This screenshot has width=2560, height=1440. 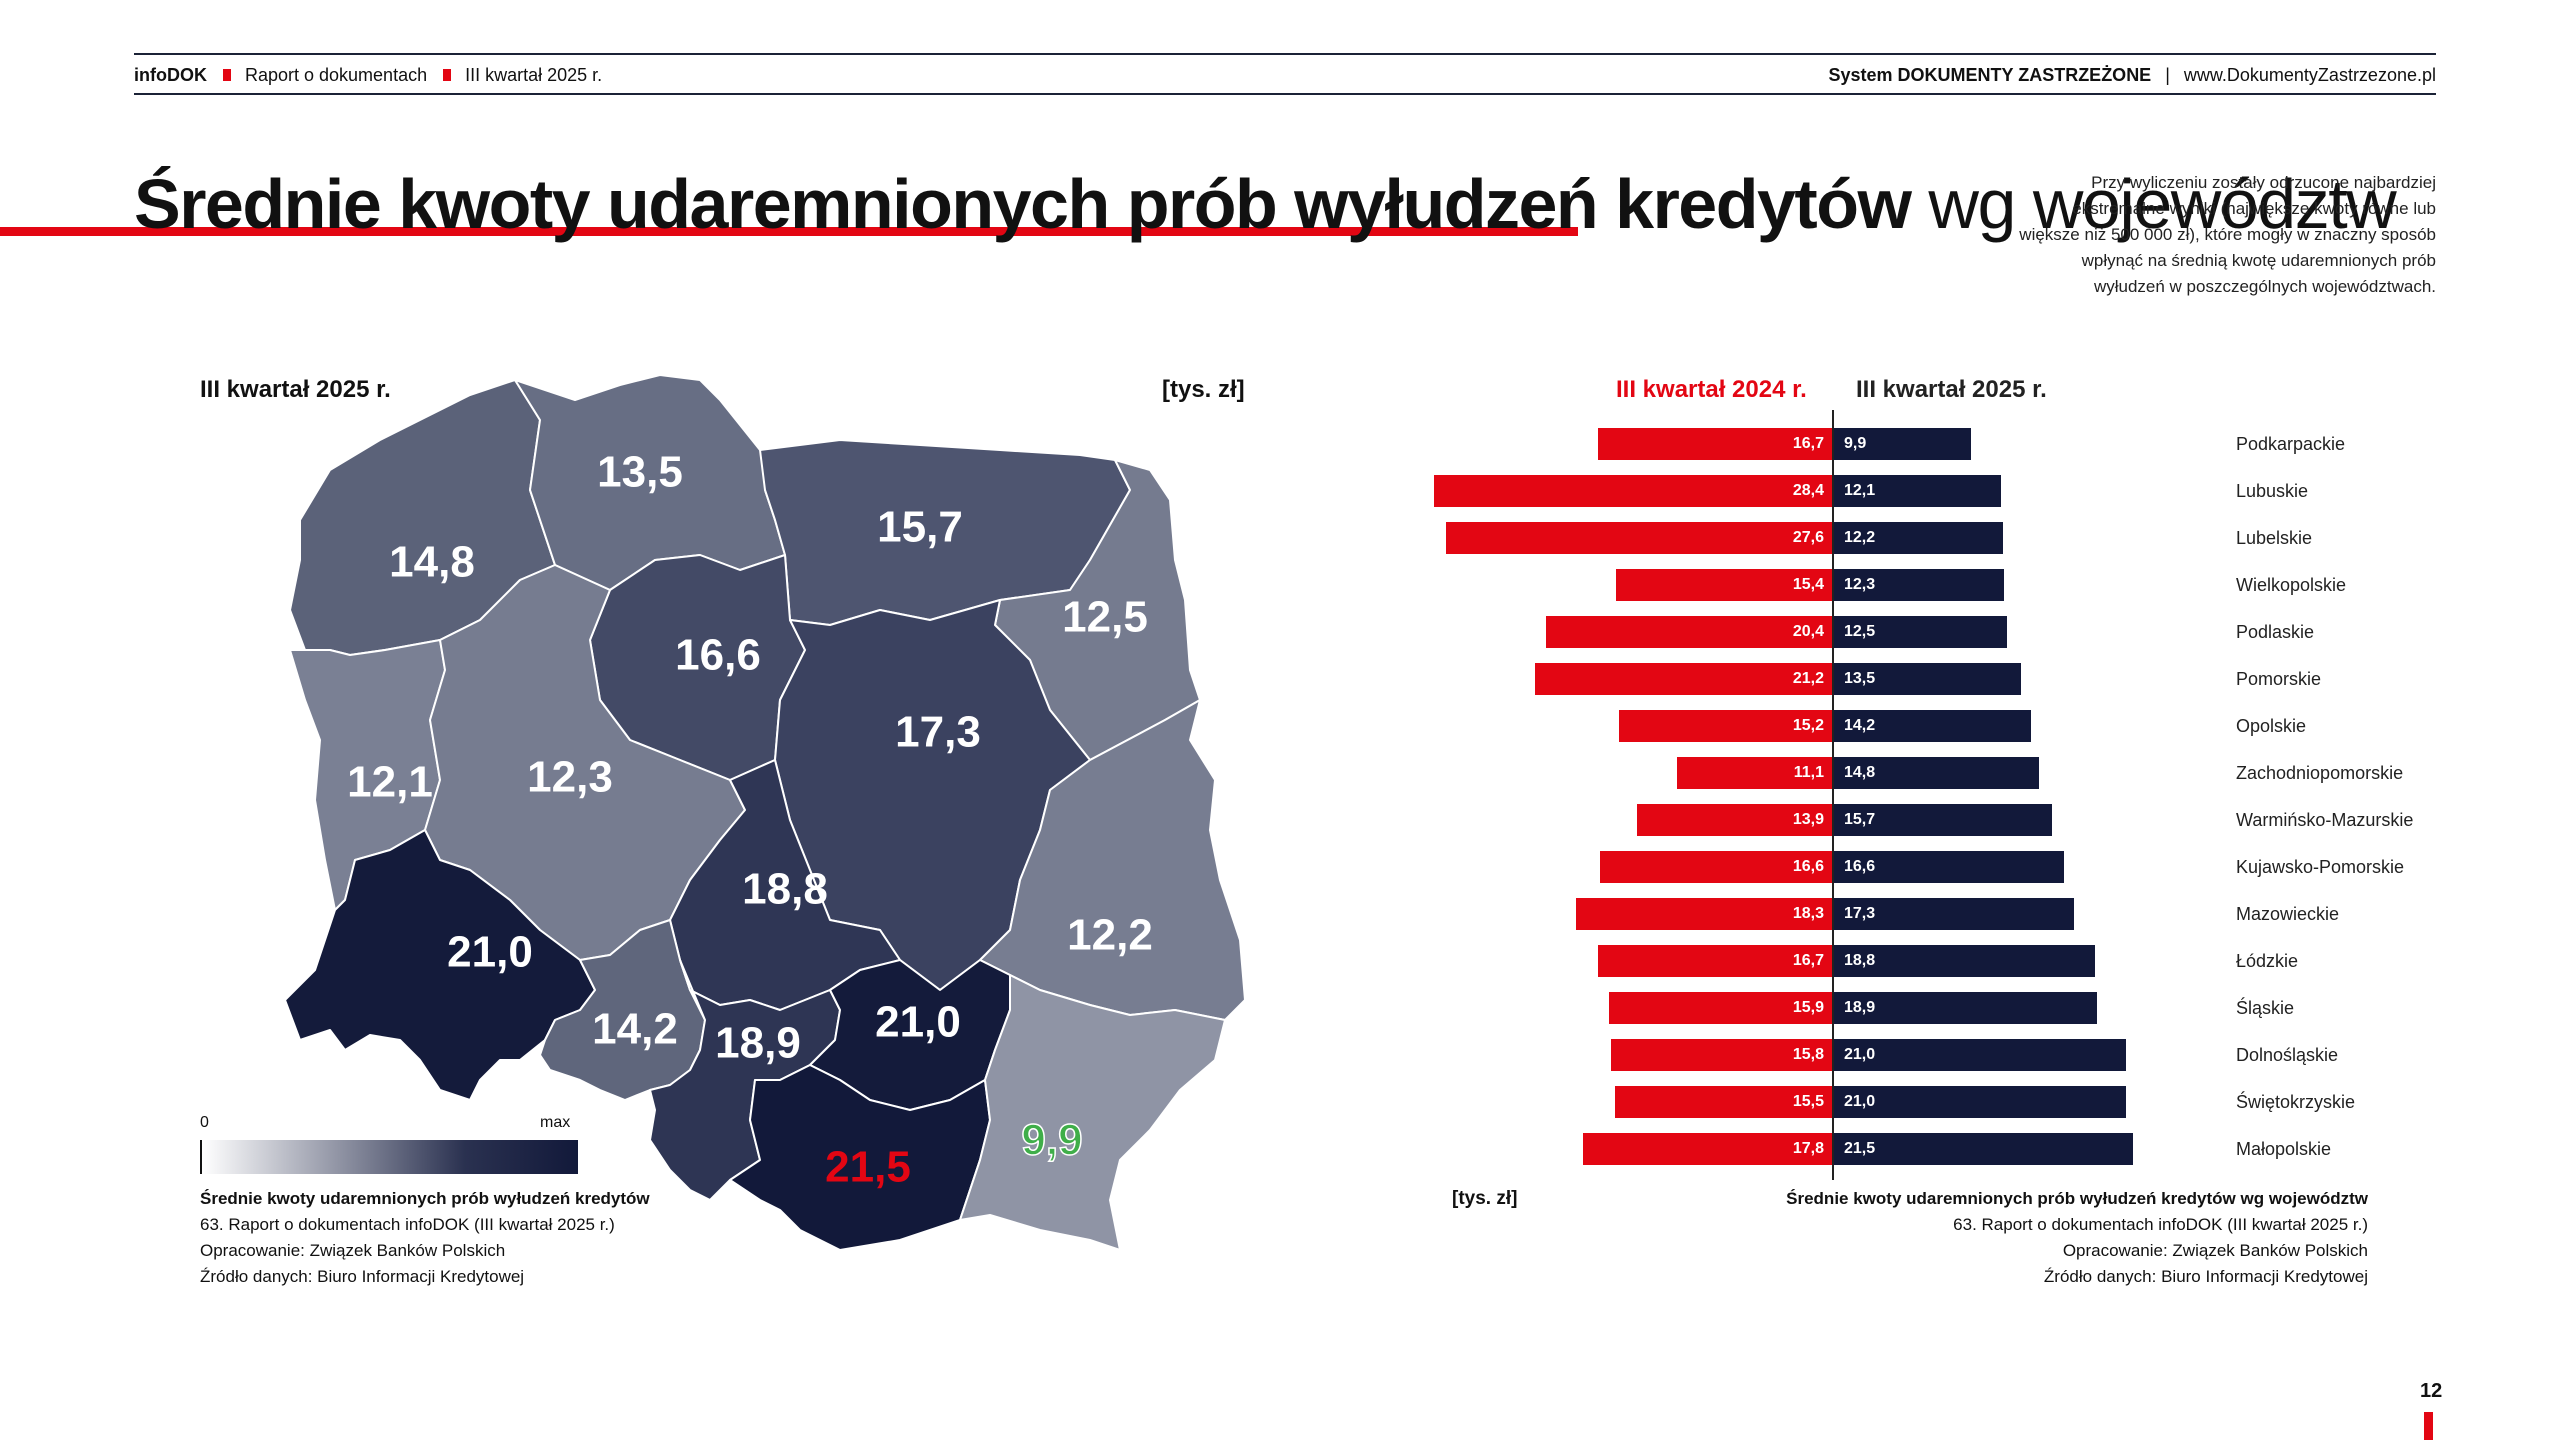 What do you see at coordinates (1860, 584) in the screenshot?
I see `bar-label-2025-wielkopolskie: 12,3` at bounding box center [1860, 584].